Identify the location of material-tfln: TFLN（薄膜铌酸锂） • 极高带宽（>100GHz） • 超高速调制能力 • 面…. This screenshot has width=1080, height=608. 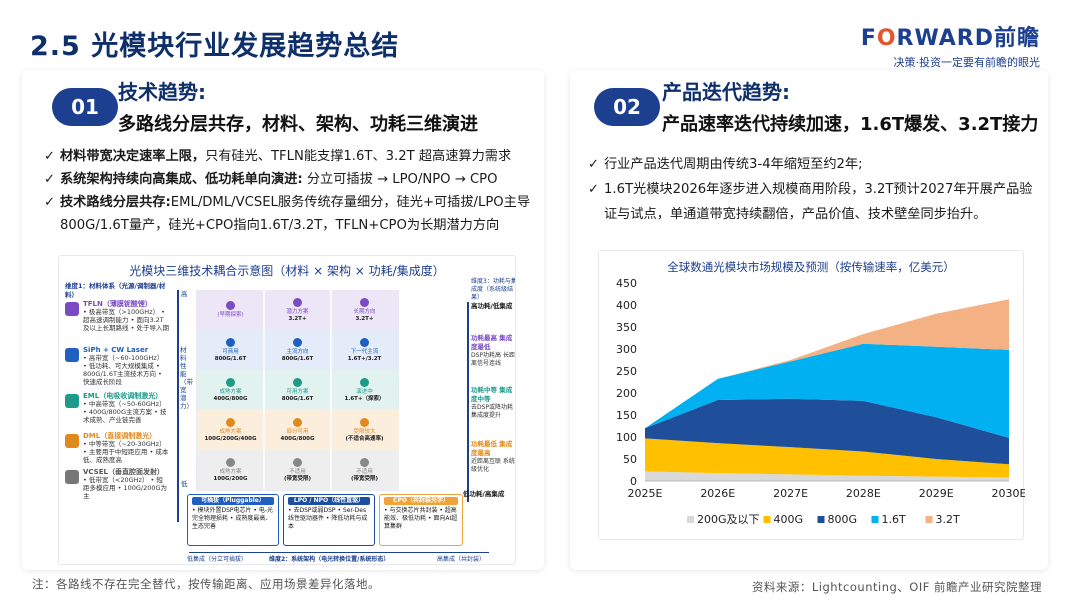
(117, 316).